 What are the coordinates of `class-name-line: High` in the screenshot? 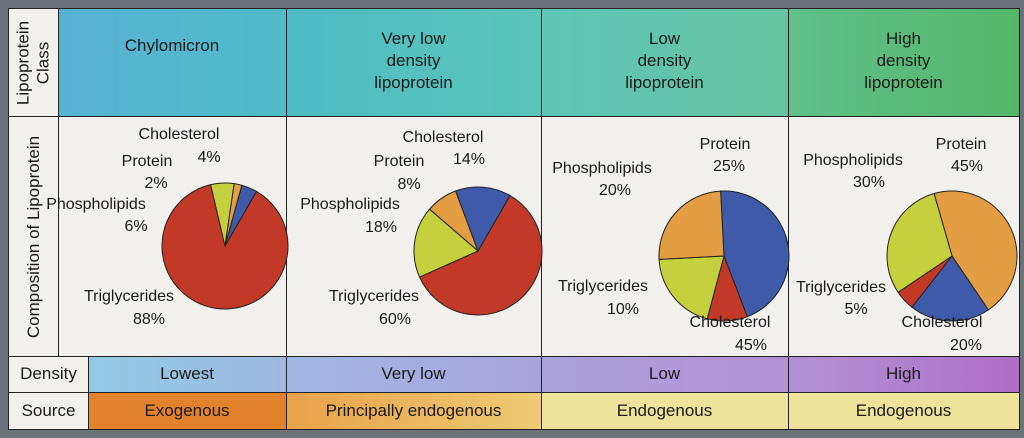 It's located at (903, 38).